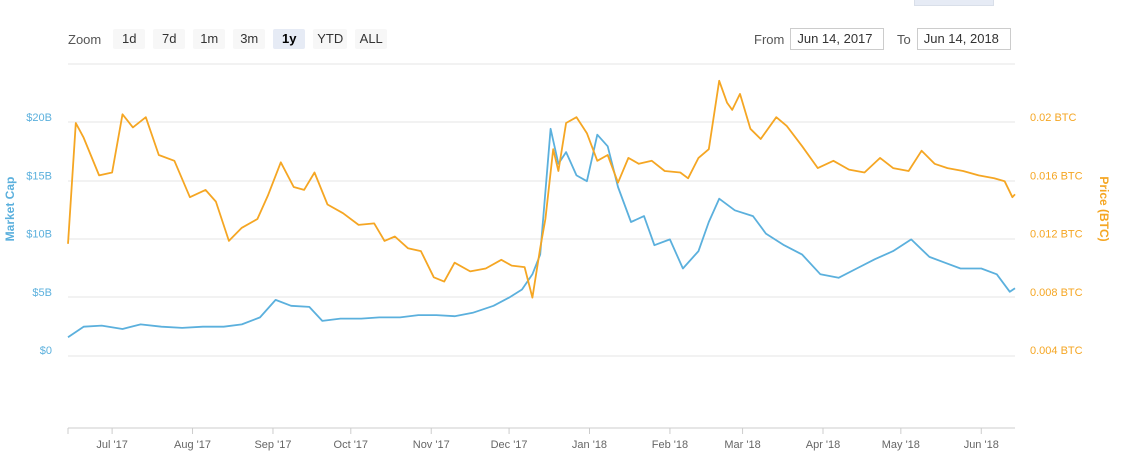 The width and height of the screenshot is (1128, 470). I want to click on x-tick-label: Aug '17, so click(192, 445).